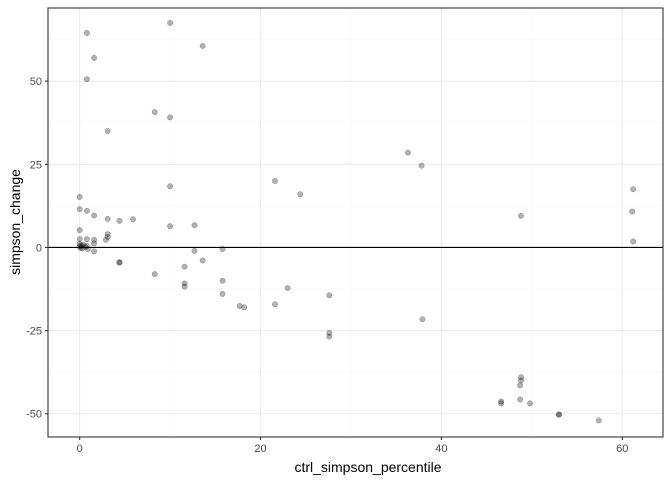 The image size is (672, 480). Describe the element at coordinates (15, 222) in the screenshot. I see `y-axis-title: simpson_change` at that location.